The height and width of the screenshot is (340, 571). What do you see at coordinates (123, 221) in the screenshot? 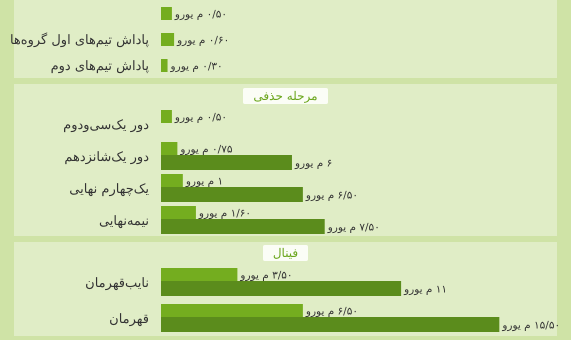
I see `y-tick-label: نیمه‌نهایی` at bounding box center [123, 221].